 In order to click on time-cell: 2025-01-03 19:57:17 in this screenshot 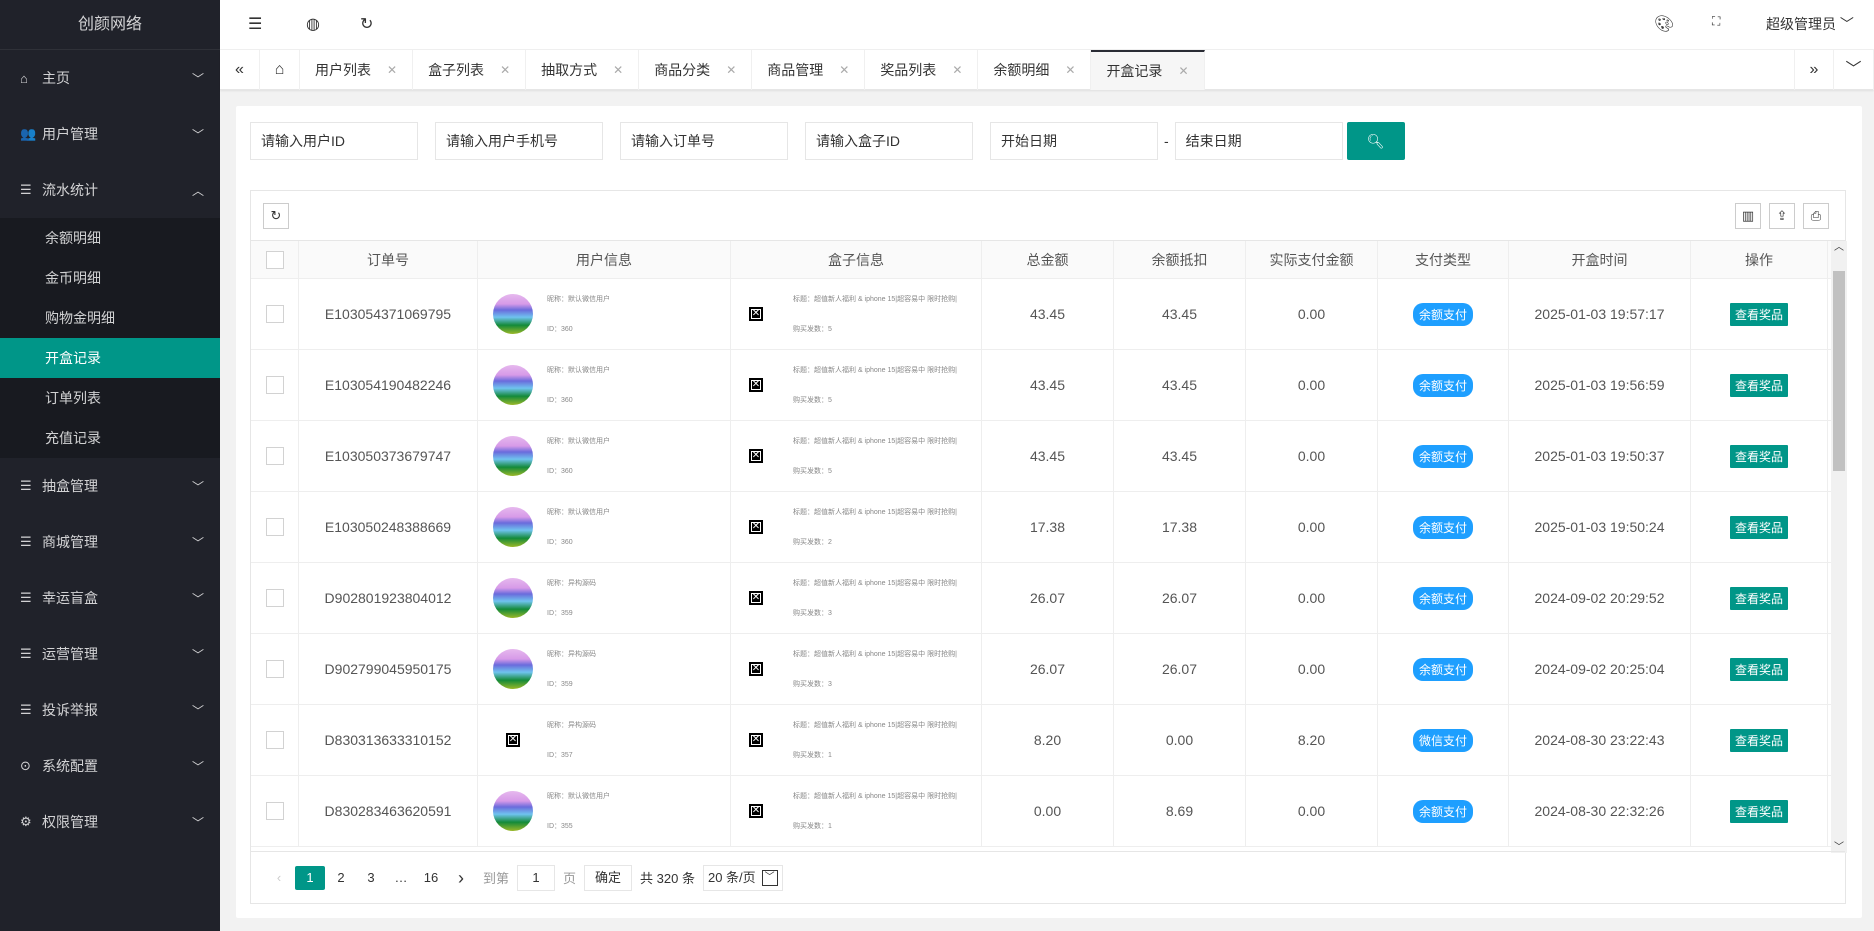, I will do `click(1600, 314)`.